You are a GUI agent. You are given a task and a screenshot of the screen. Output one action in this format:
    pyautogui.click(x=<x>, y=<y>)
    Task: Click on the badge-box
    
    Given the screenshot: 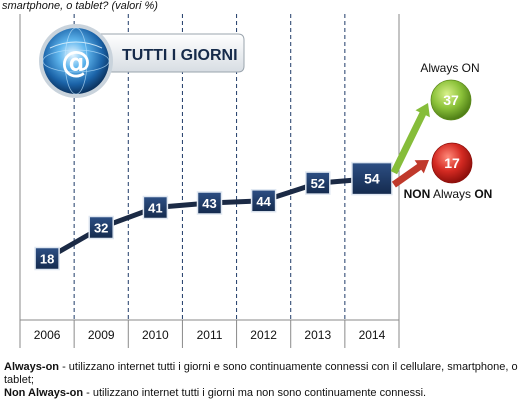 What is the action you would take?
    pyautogui.click(x=163, y=53)
    